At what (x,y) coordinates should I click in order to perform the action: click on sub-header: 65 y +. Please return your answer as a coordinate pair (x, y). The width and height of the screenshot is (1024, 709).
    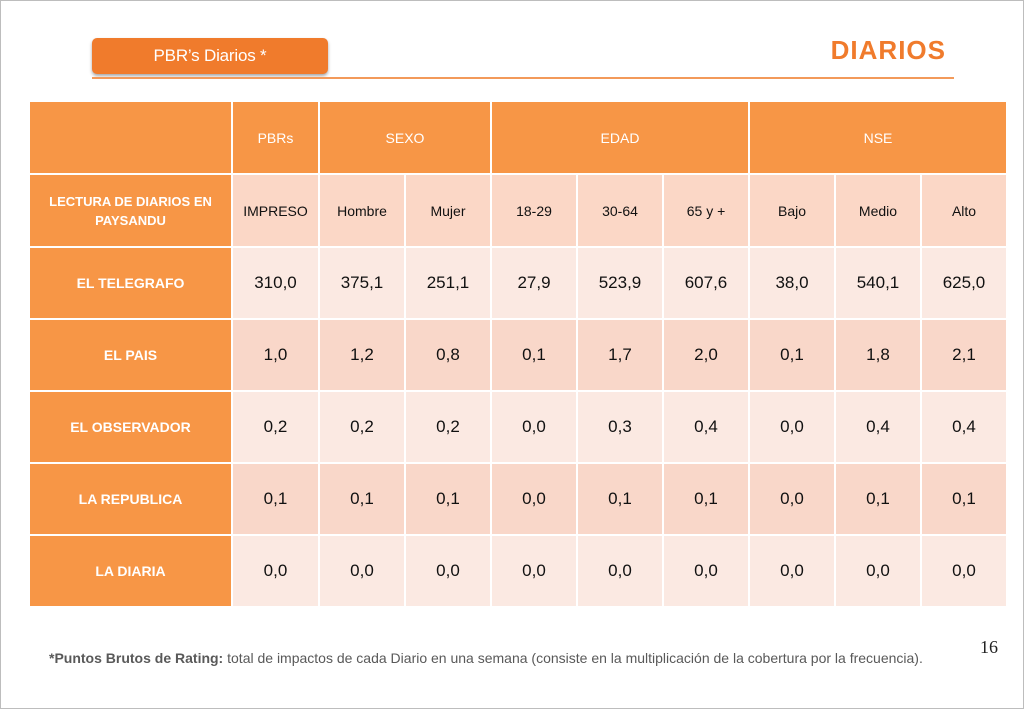
    Looking at the image, I should click on (706, 210).